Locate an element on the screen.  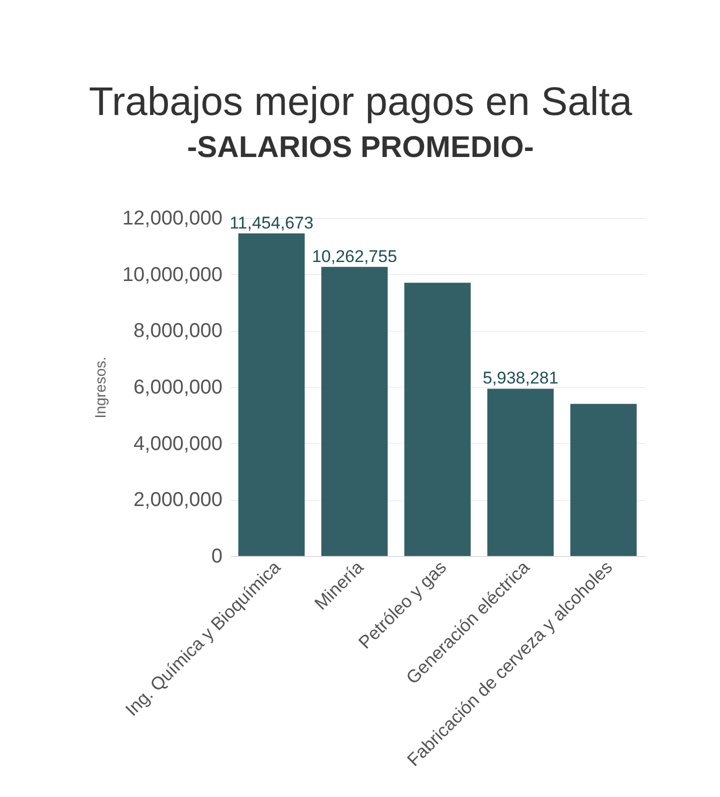
y-tick-label: 2,000,000 is located at coordinates (178, 500).